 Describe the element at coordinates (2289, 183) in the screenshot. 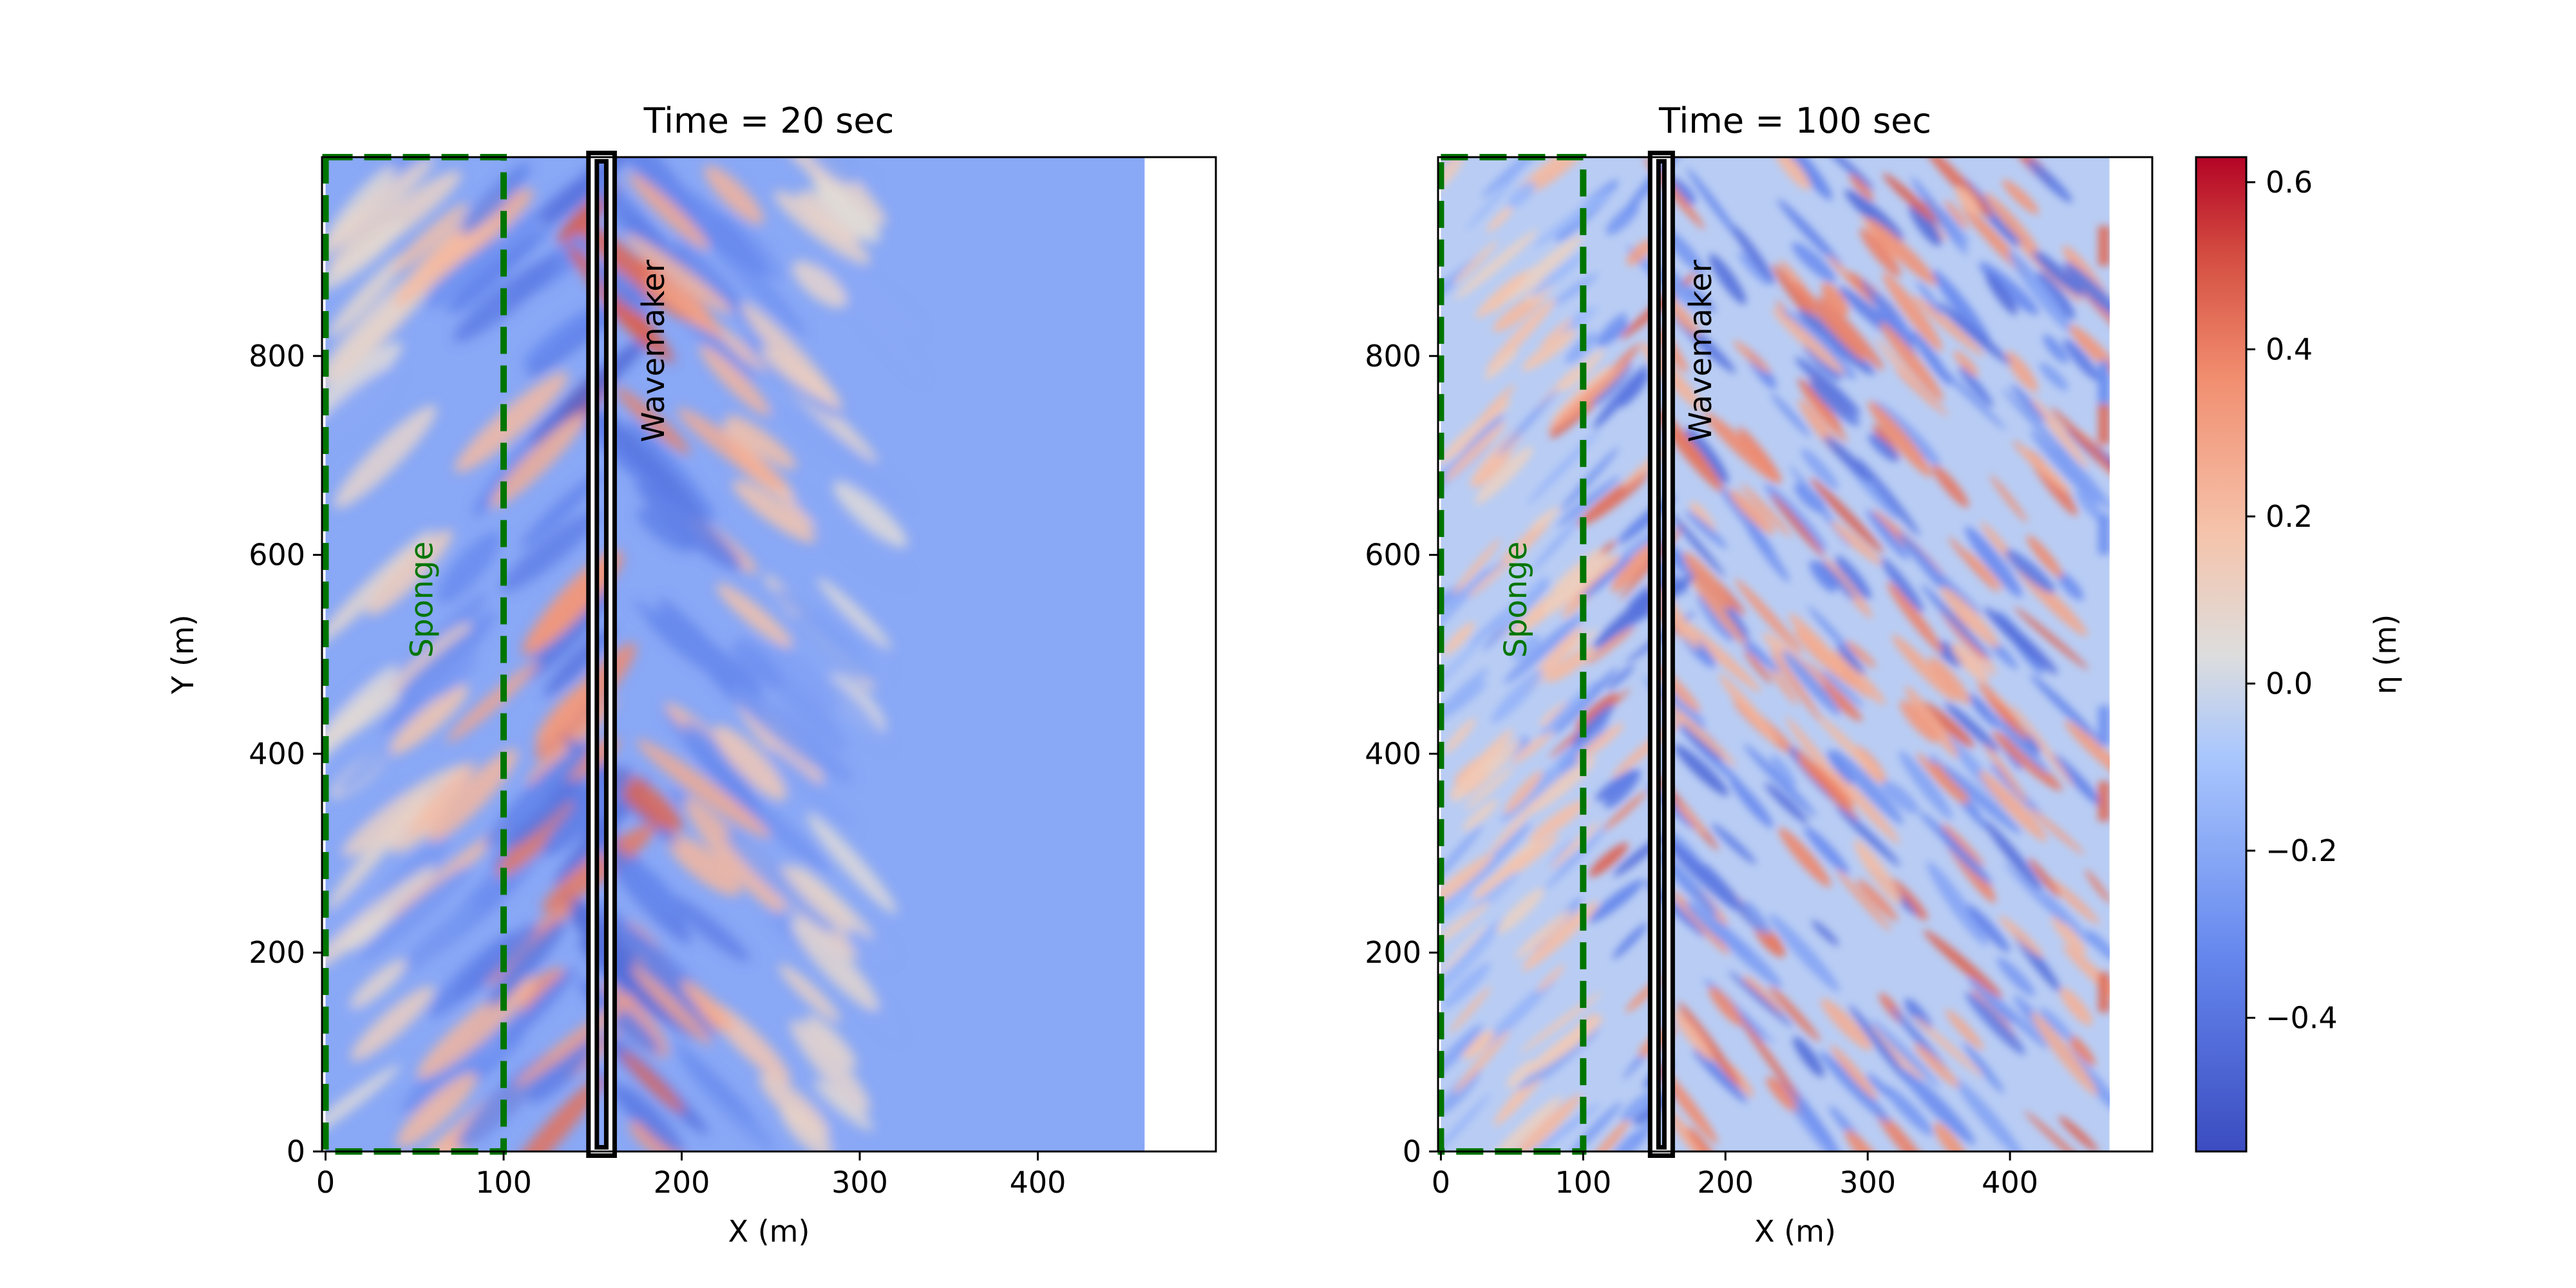

I see `colorbar-tick-label: 0.6` at that location.